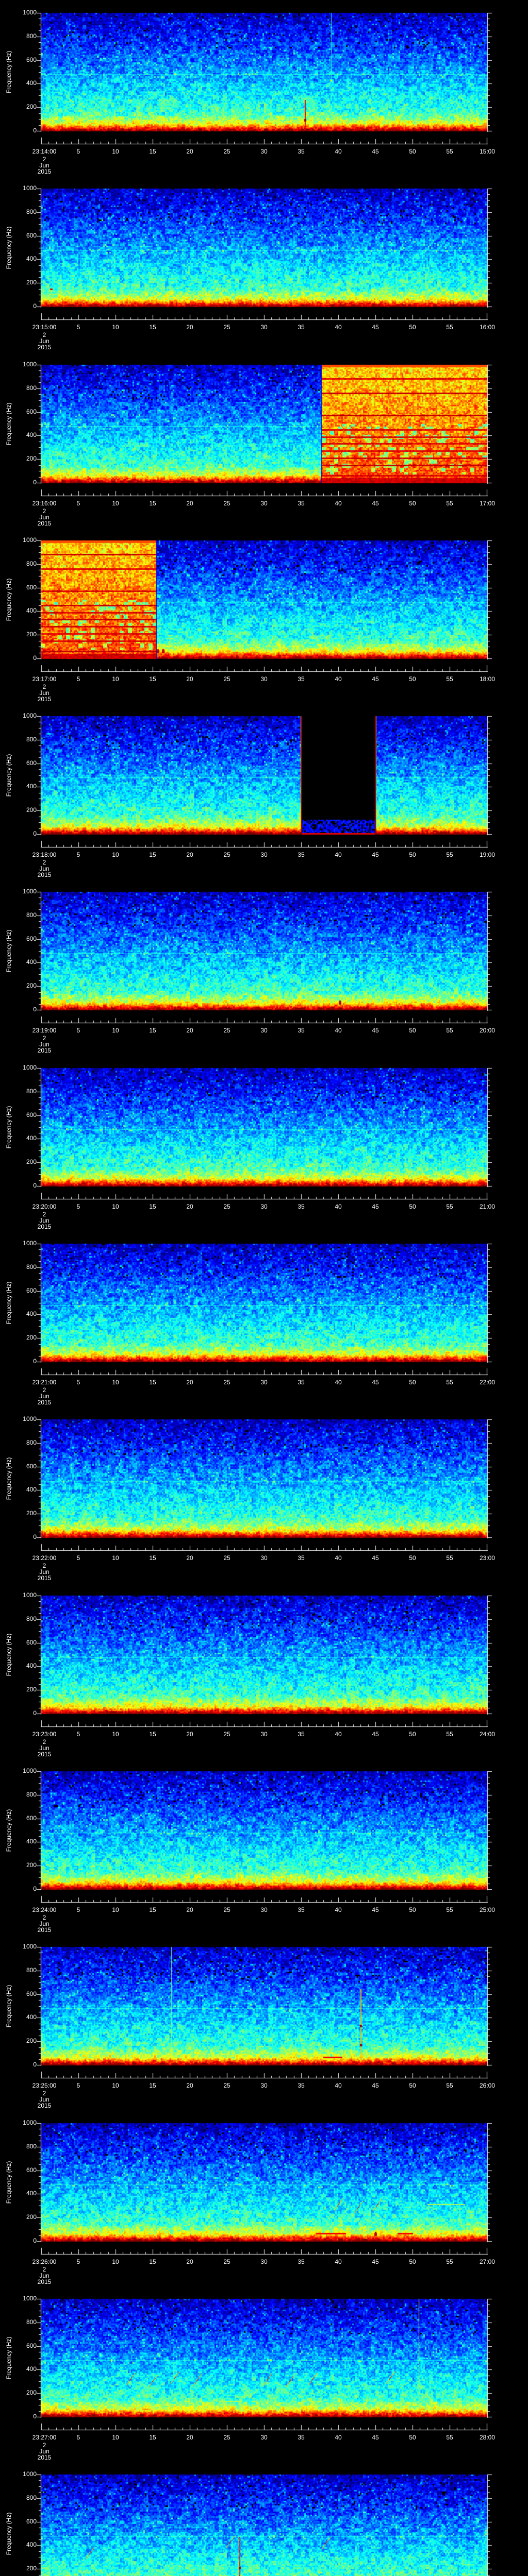  I want to click on x-start-time-label: 23:19:00, so click(45, 1030).